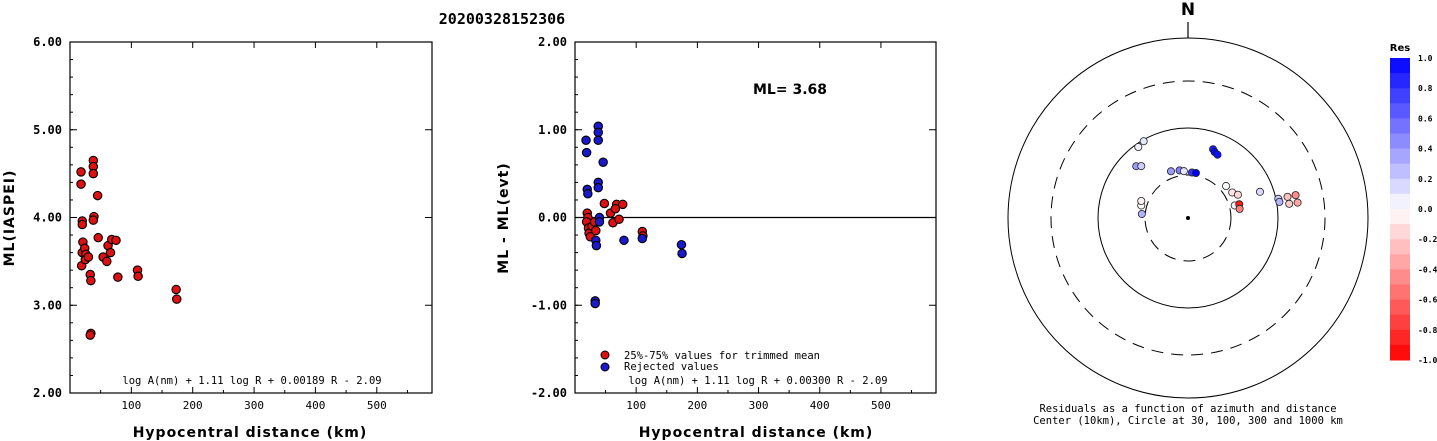 This screenshot has height=441, width=1437. I want to click on colorbar-label: 0.8, so click(1425, 88).